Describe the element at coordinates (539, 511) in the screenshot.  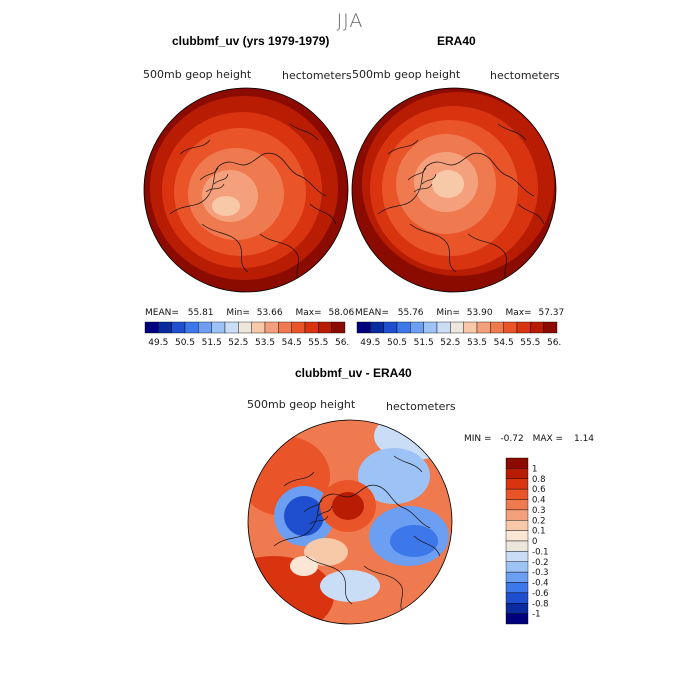
I see `diff-colorbar-tick-label: 0.3` at that location.